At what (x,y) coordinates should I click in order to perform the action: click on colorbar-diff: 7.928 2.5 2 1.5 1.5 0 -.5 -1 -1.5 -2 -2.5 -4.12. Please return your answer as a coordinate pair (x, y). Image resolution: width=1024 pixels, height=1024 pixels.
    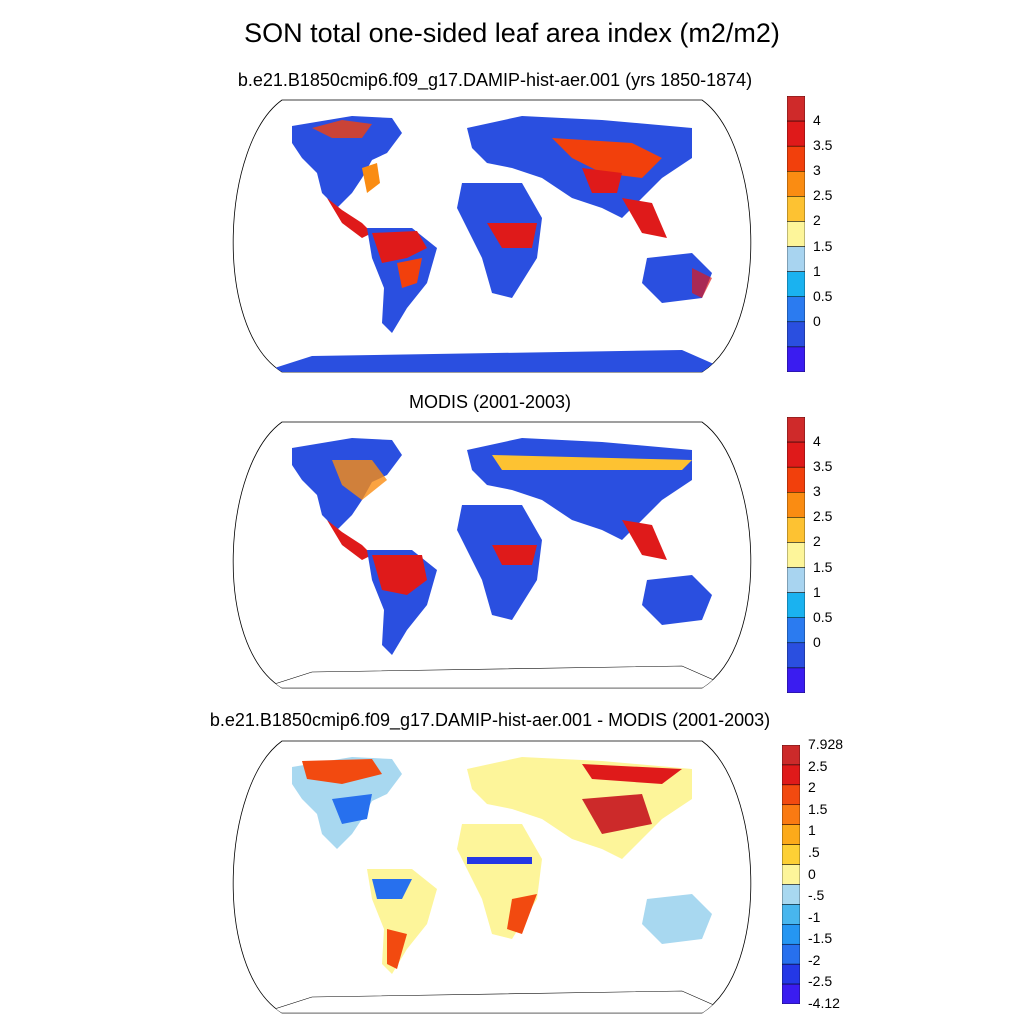
    Looking at the image, I should click on (812, 873).